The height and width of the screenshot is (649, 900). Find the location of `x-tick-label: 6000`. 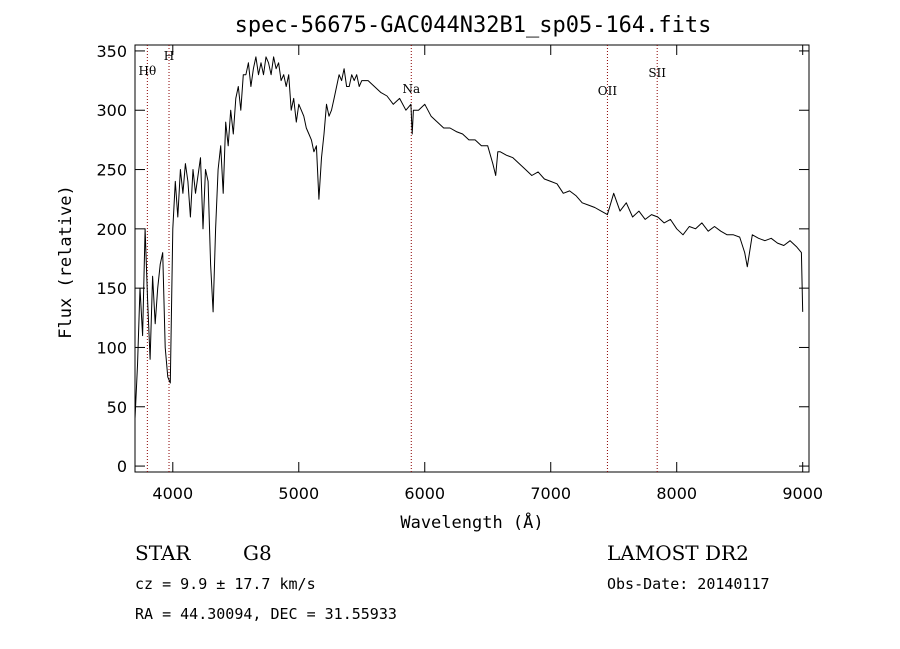

x-tick-label: 6000 is located at coordinates (424, 493).